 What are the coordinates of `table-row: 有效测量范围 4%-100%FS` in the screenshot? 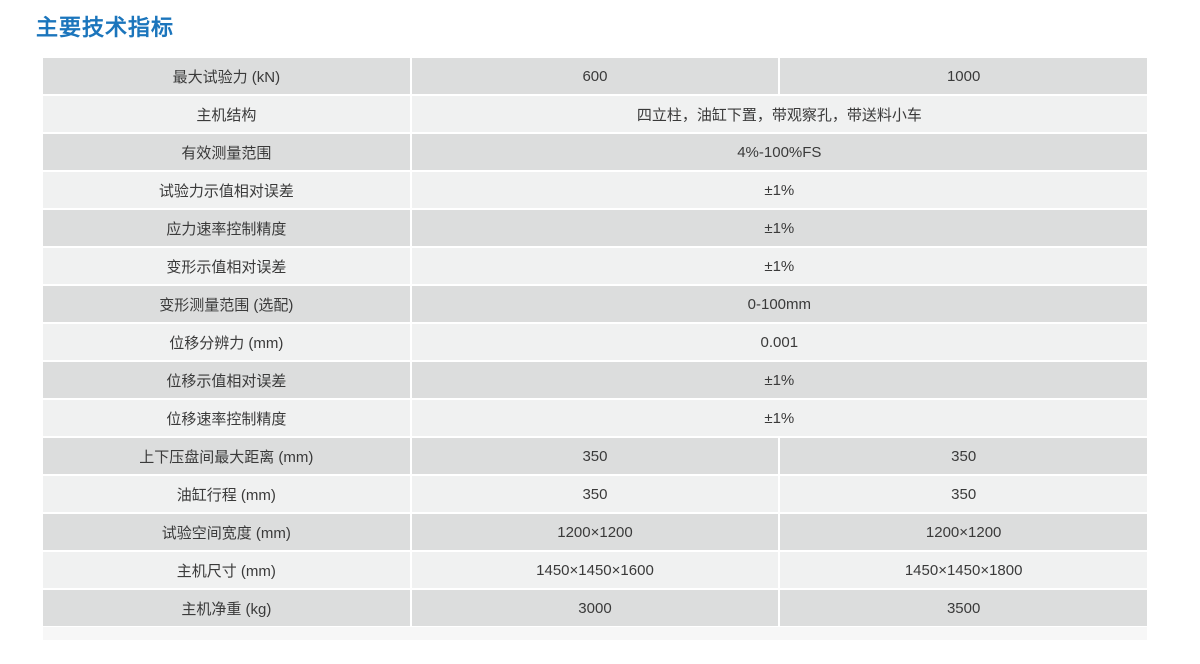 It's located at (595, 152).